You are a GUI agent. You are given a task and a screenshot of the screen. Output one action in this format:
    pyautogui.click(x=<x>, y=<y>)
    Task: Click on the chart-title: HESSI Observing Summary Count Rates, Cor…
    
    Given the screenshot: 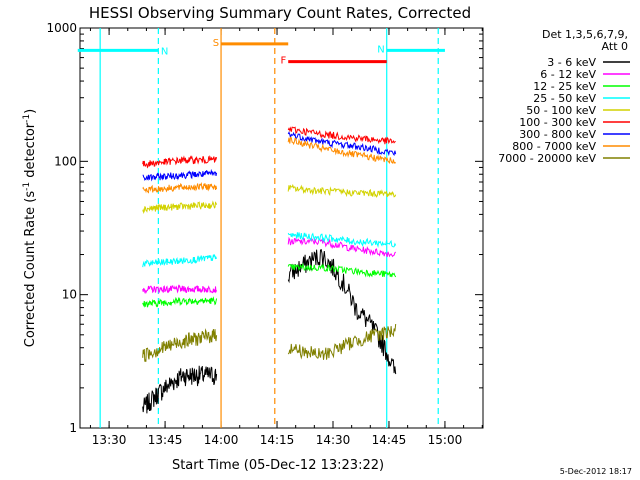 What is the action you would take?
    pyautogui.click(x=280, y=13)
    